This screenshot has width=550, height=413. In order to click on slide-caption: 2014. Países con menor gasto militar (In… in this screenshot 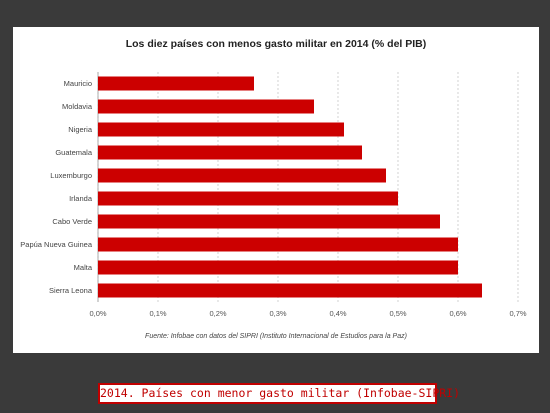, I will do `click(279, 393)`.